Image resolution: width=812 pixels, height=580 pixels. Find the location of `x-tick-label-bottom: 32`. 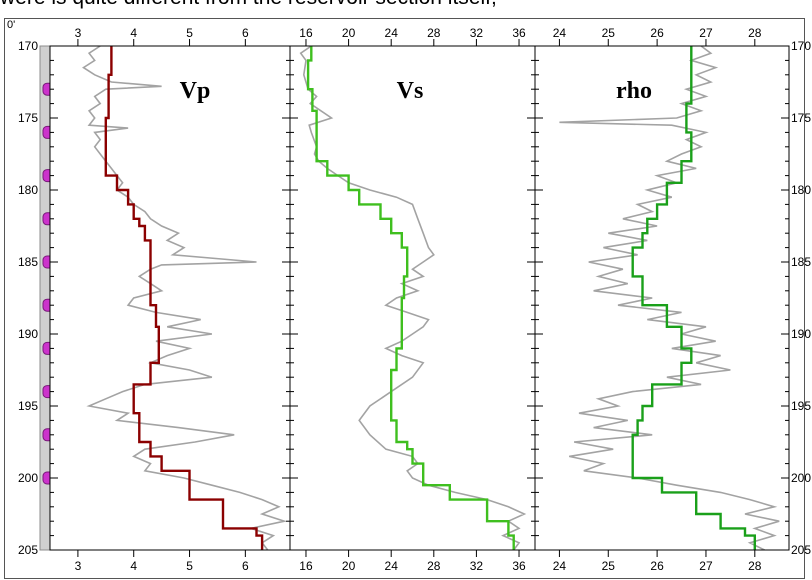

x-tick-label-bottom: 32 is located at coordinates (477, 566).